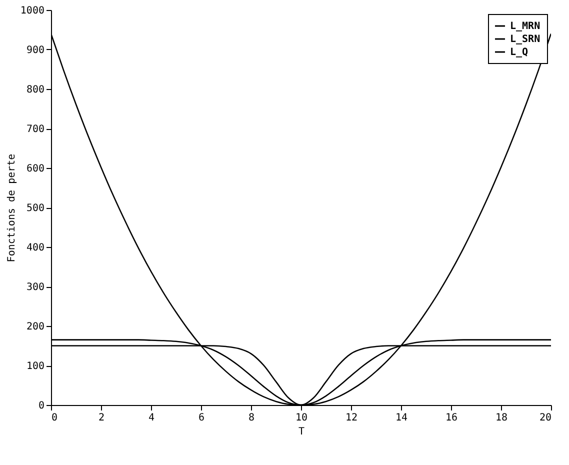 Image resolution: width=569 pixels, height=465 pixels. I want to click on x-tick-label: 12, so click(351, 418).